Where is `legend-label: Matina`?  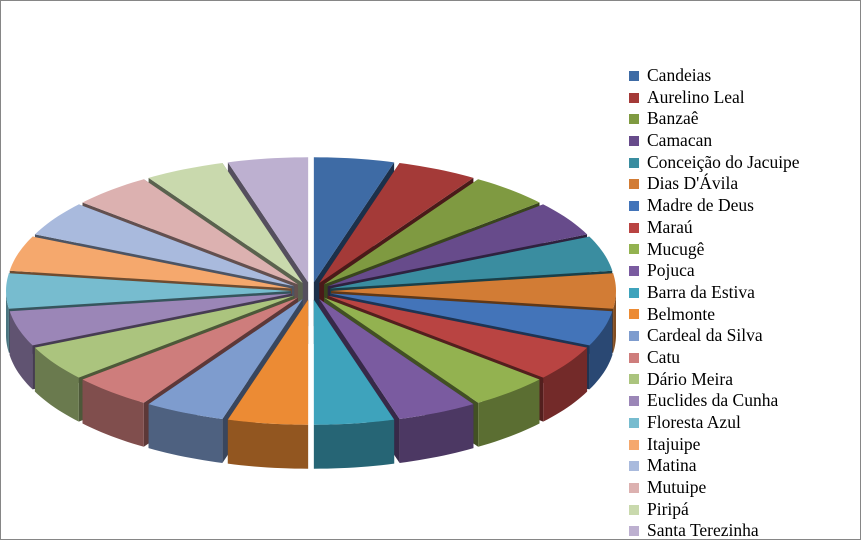
legend-label: Matina is located at coordinates (672, 465).